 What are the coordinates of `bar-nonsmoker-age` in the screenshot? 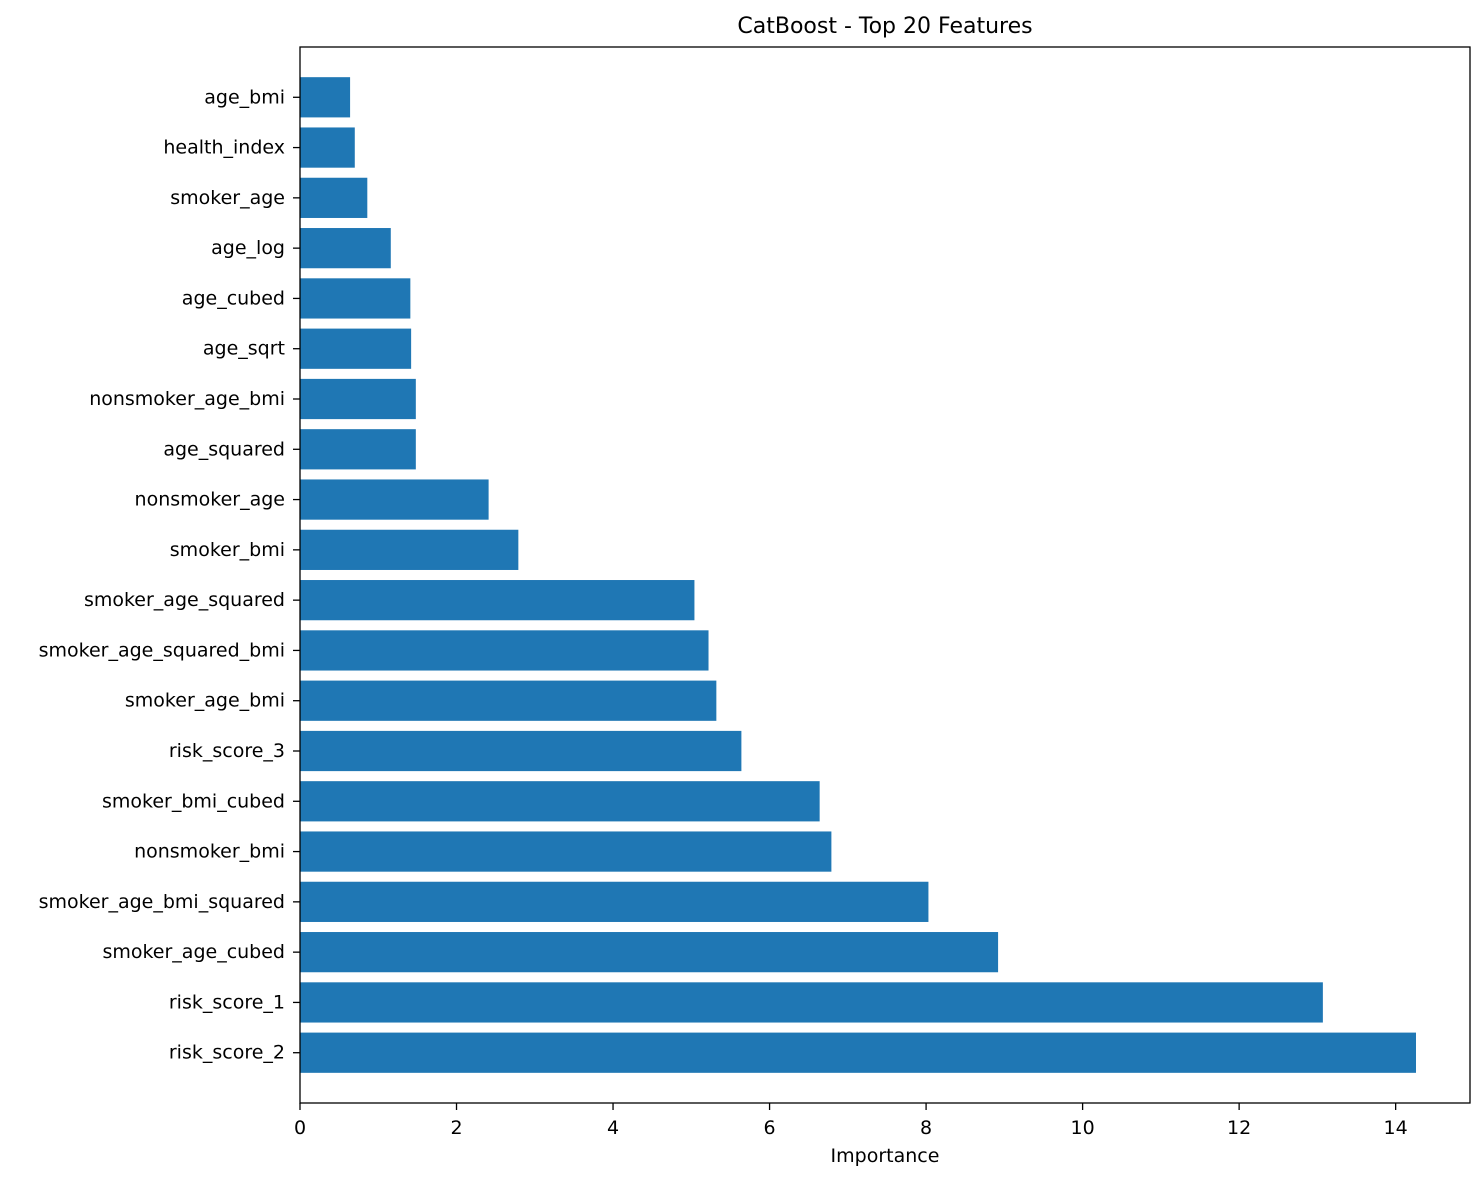 It's located at (394, 499).